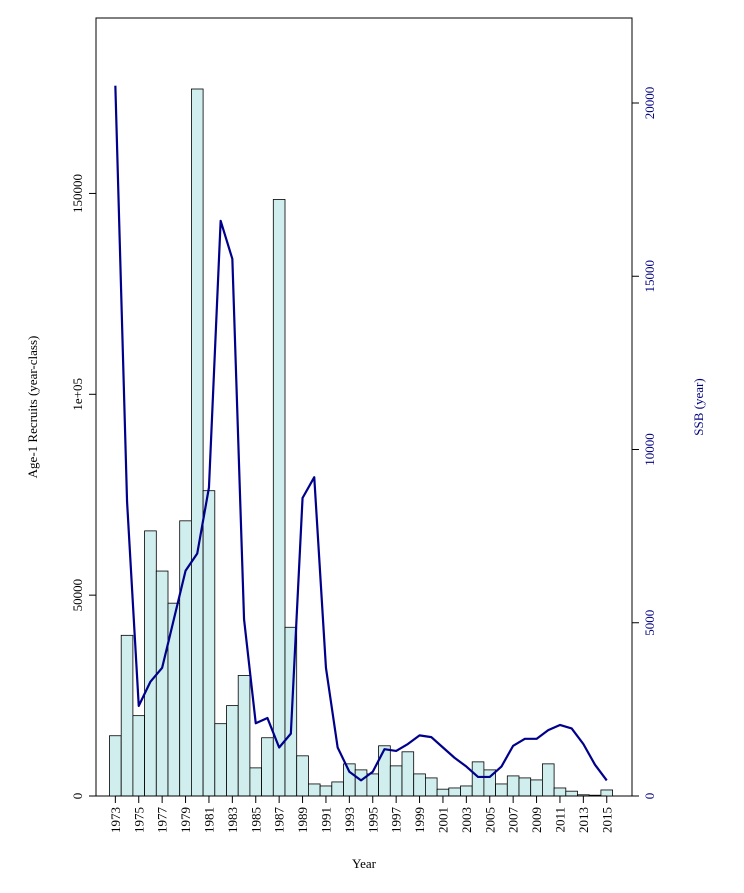 The width and height of the screenshot is (744, 893). Describe the element at coordinates (77, 394) in the screenshot. I see `left-tick-label-2: 1e+05` at that location.